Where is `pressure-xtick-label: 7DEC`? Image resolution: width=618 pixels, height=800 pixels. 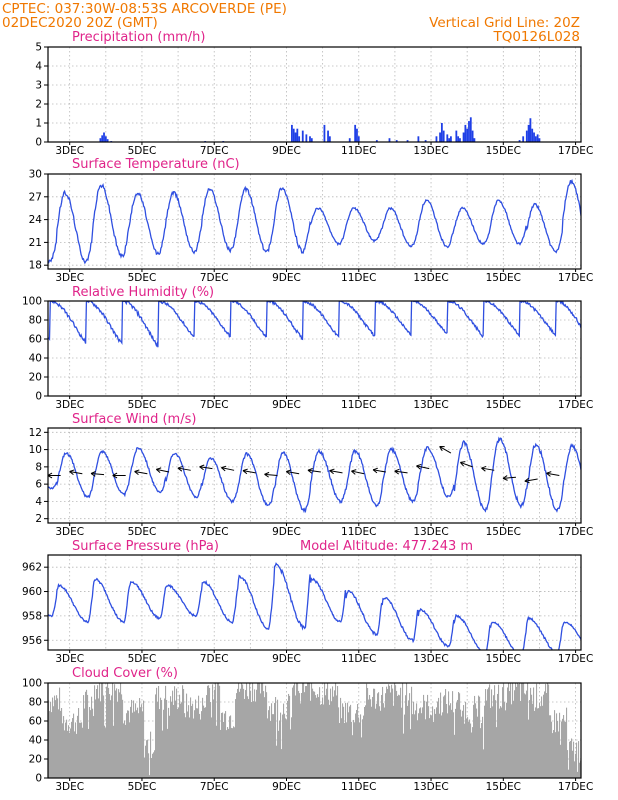
pressure-xtick-label: 7DEC is located at coordinates (214, 659).